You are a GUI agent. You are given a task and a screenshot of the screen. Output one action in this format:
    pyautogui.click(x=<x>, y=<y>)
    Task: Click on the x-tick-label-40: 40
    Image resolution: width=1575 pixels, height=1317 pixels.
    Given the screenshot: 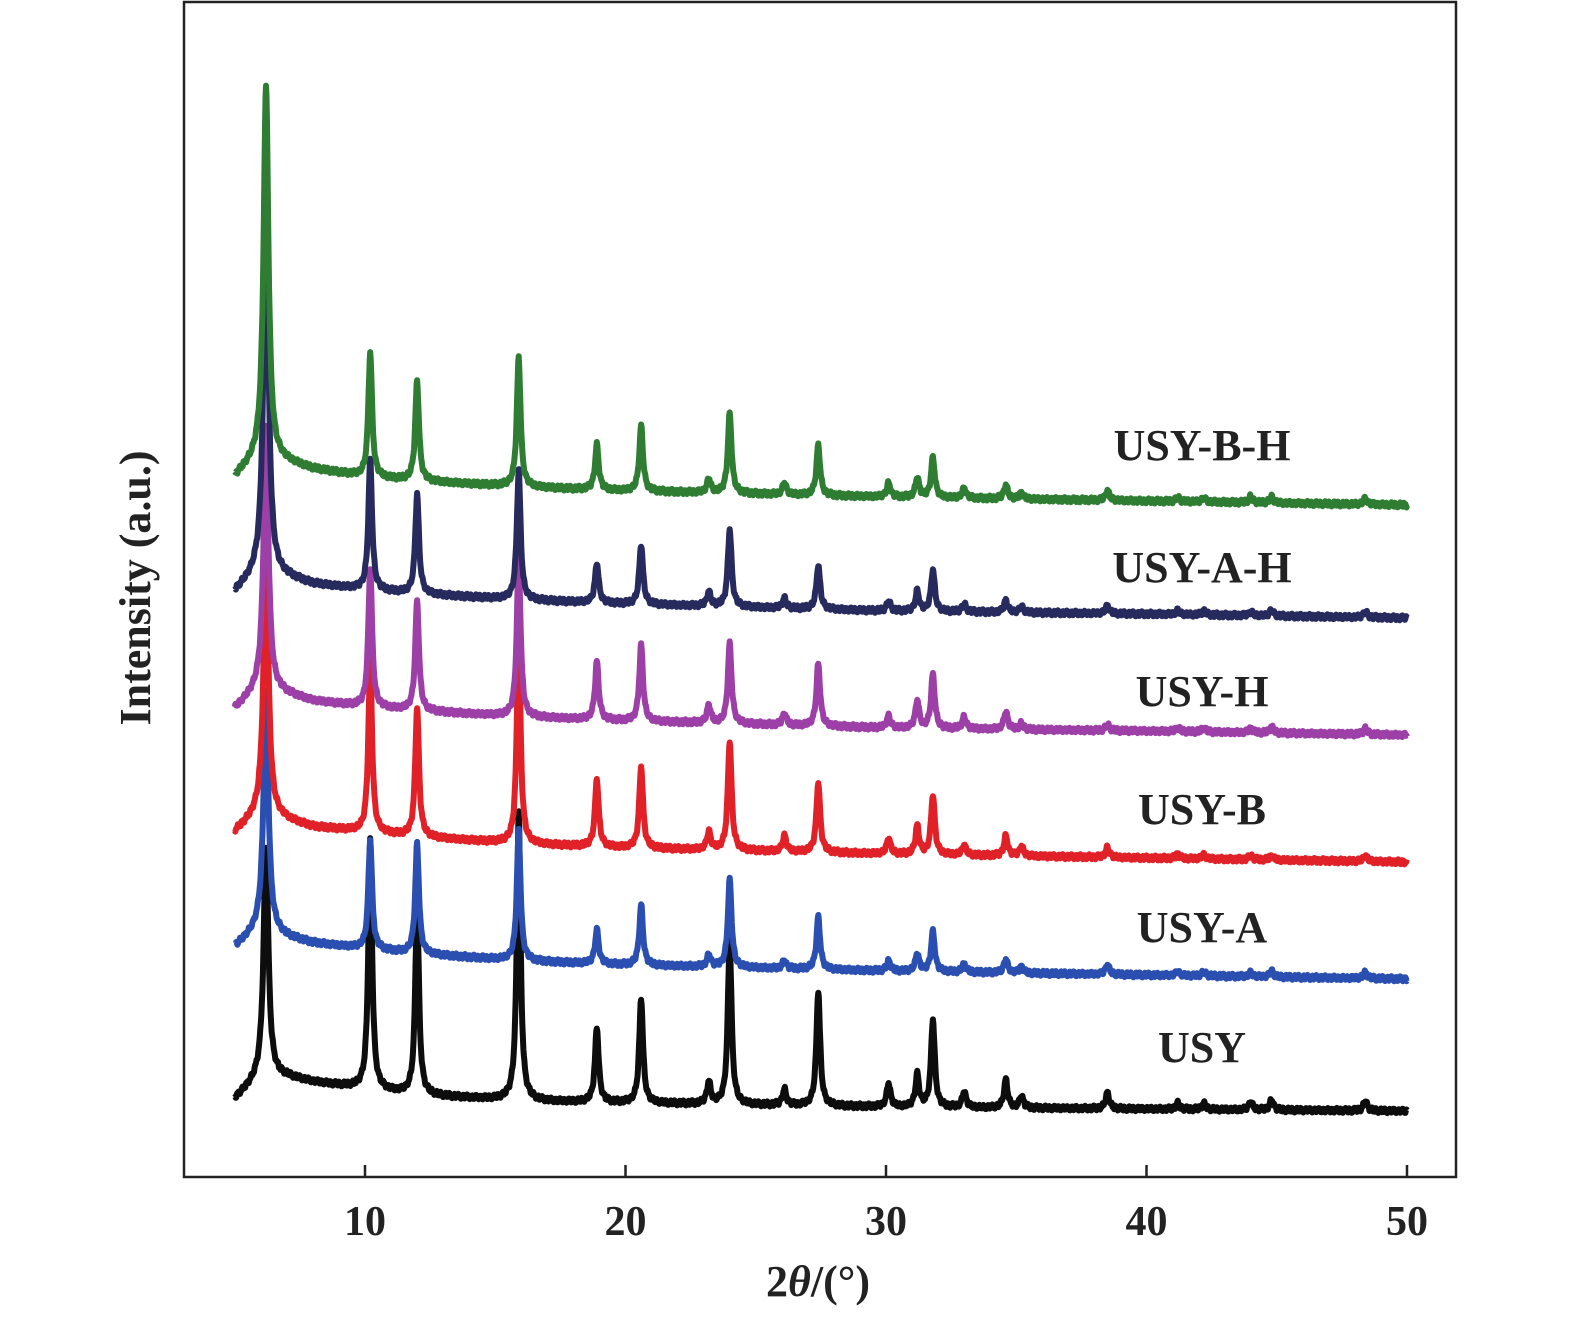 What is the action you would take?
    pyautogui.click(x=1147, y=1222)
    